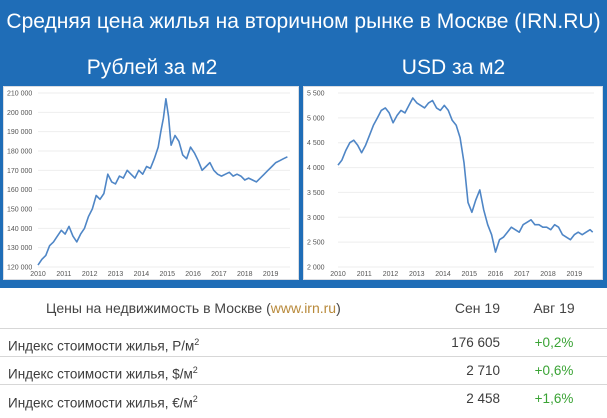 The width and height of the screenshot is (607, 418). I want to click on y-tick-label: 4 500, so click(316, 143).